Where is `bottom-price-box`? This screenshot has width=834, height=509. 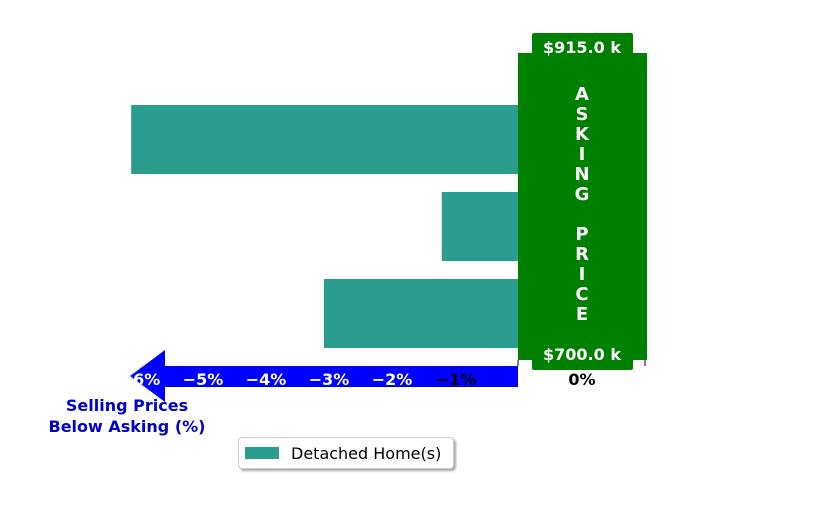 bottom-price-box is located at coordinates (582, 356).